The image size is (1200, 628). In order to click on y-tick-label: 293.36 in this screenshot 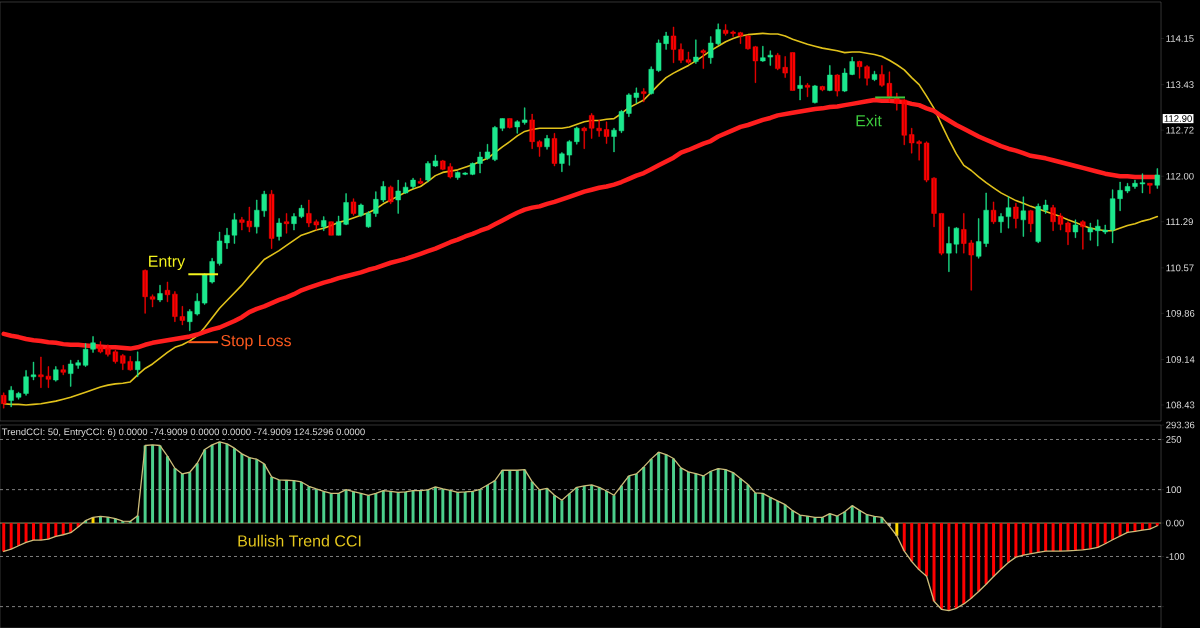, I will do `click(1180, 425)`.